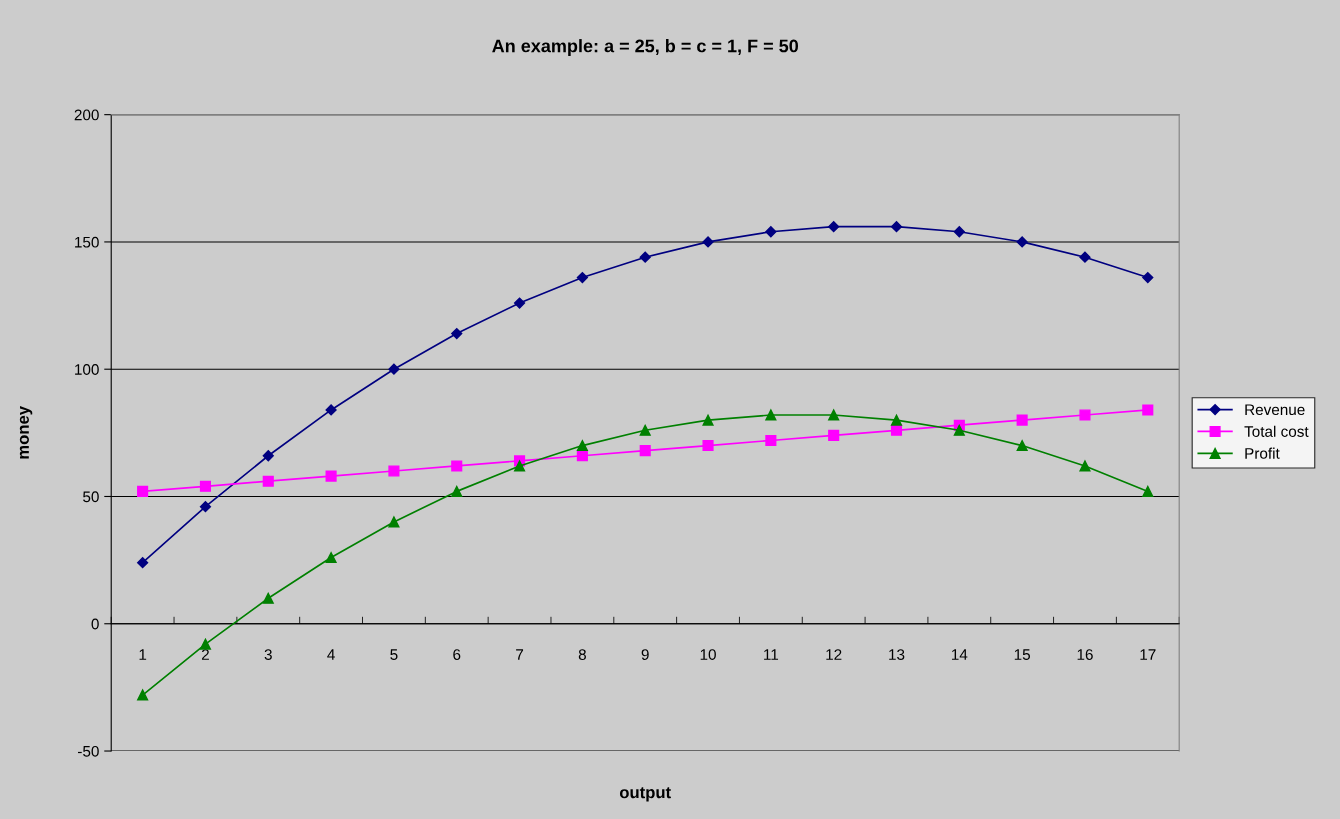  What do you see at coordinates (1276, 431) in the screenshot?
I see `legend-label: Total cost` at bounding box center [1276, 431].